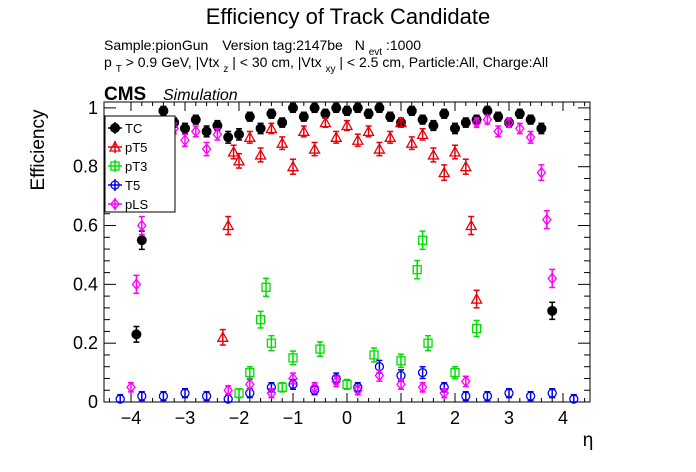 This screenshot has width=696, height=472. What do you see at coordinates (132, 185) in the screenshot?
I see `legend-label: T5` at bounding box center [132, 185].